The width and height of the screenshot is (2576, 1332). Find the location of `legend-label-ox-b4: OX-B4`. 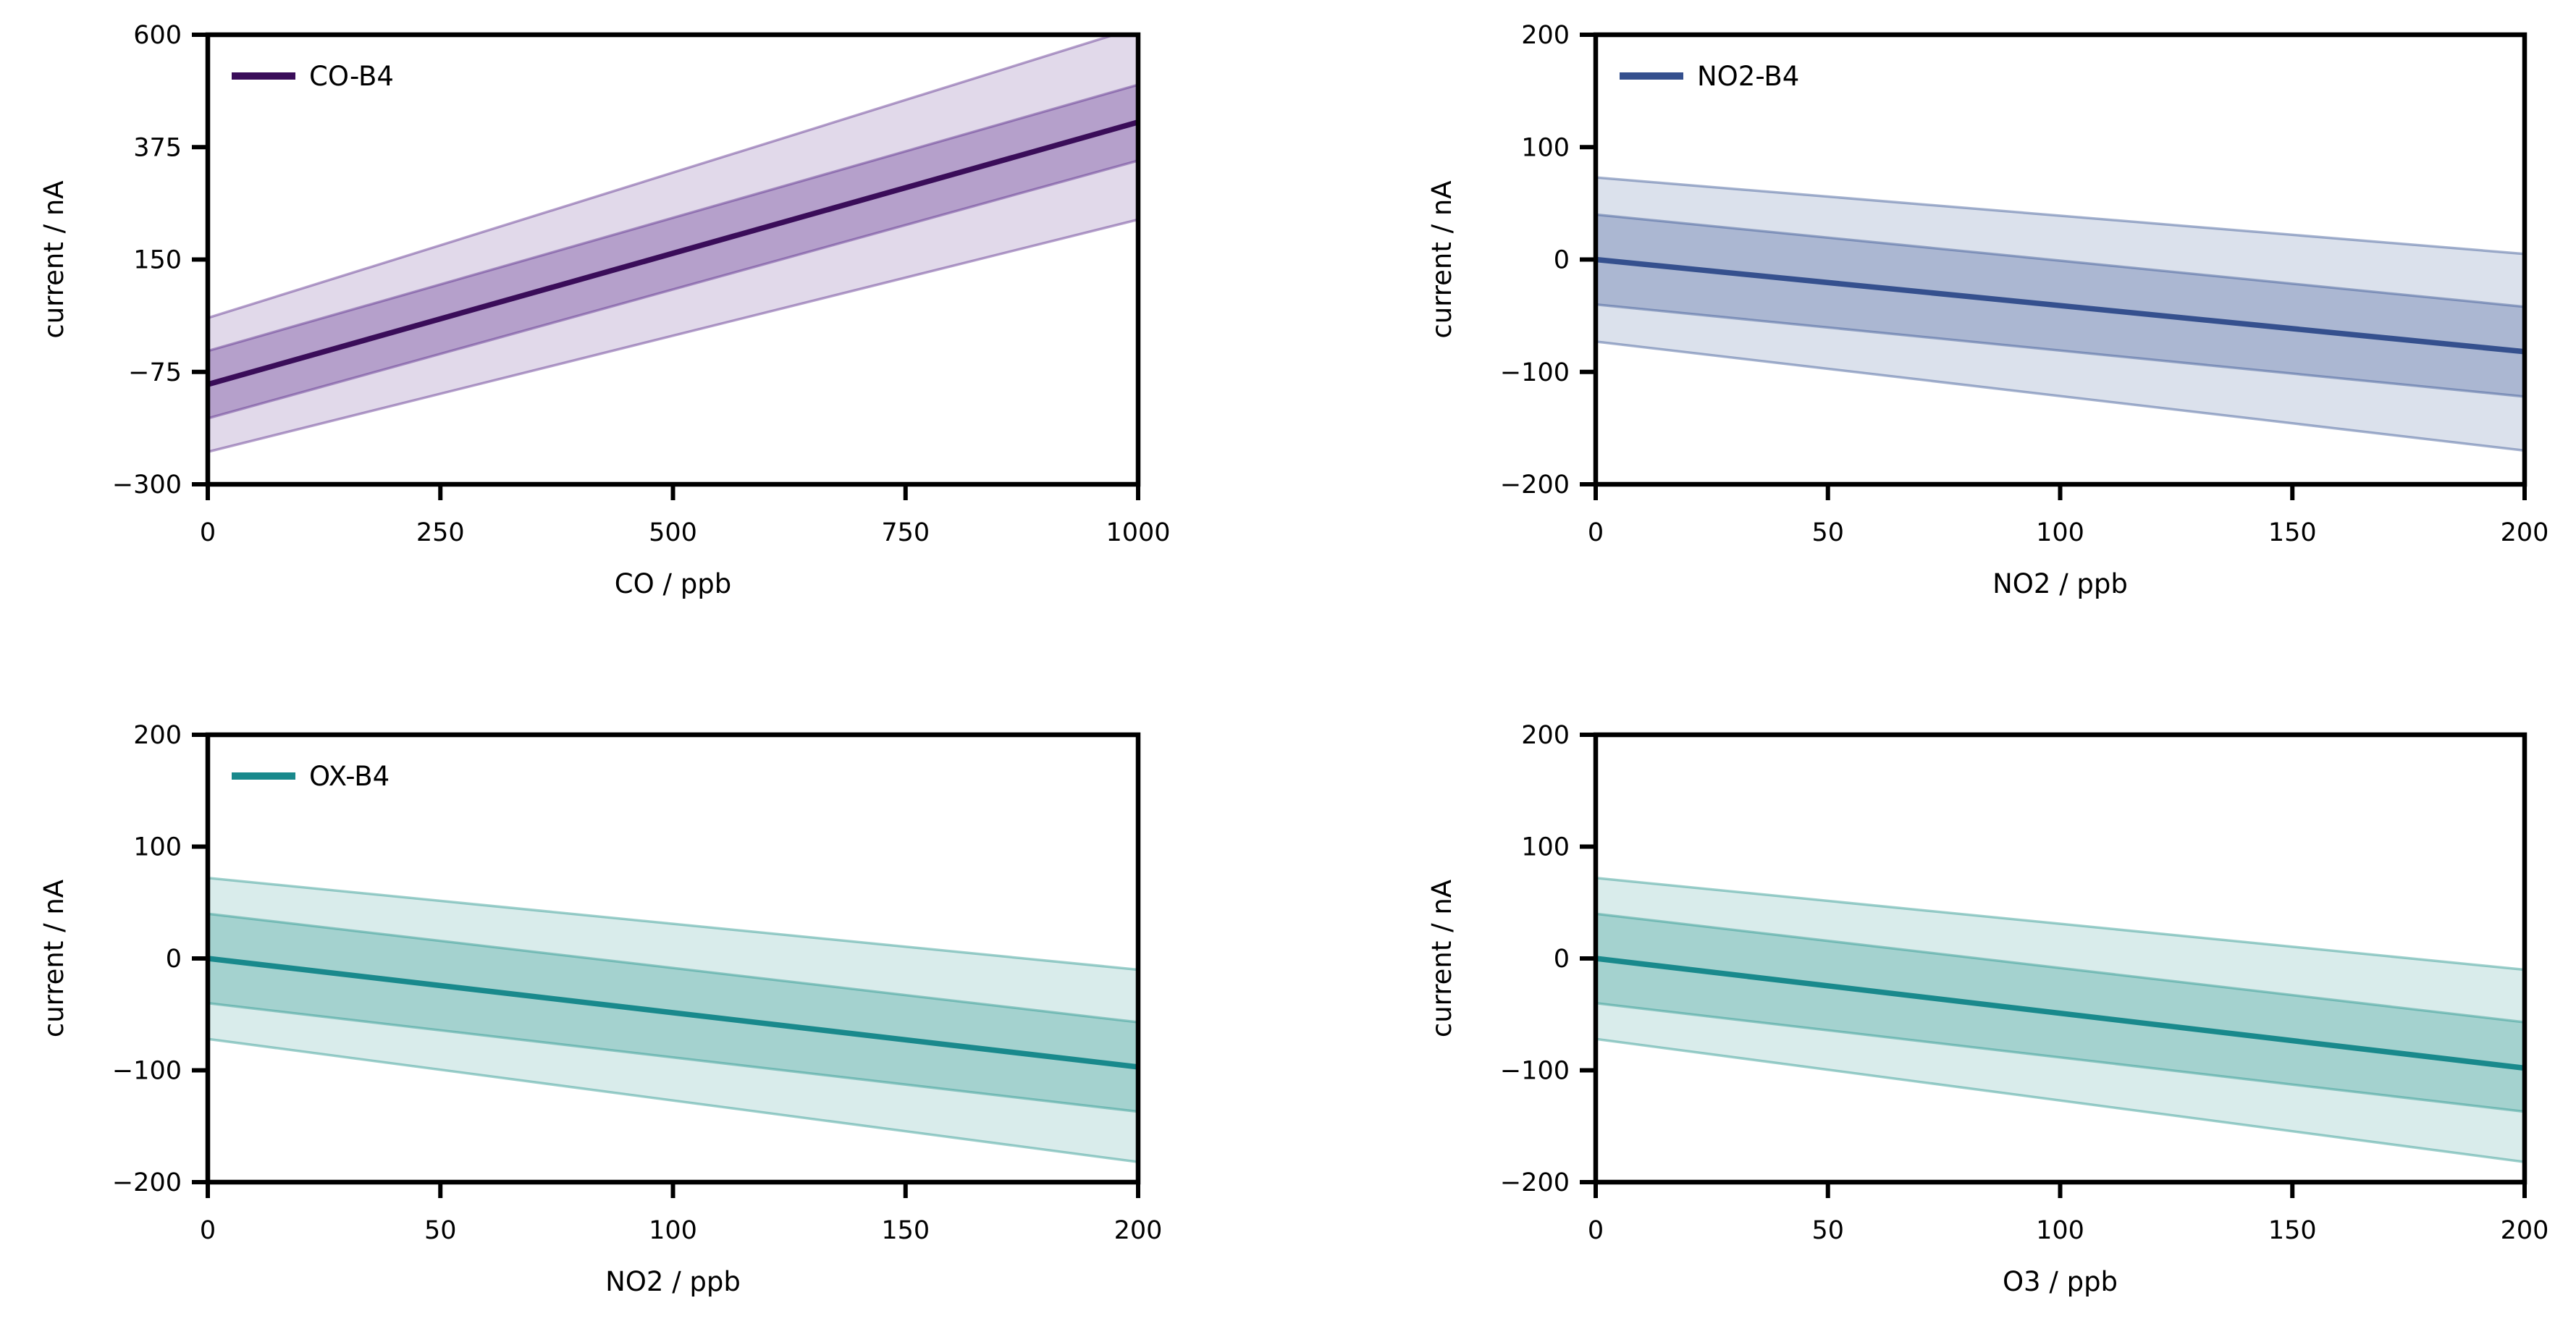

legend-label-ox-b4: OX-B4 is located at coordinates (349, 776).